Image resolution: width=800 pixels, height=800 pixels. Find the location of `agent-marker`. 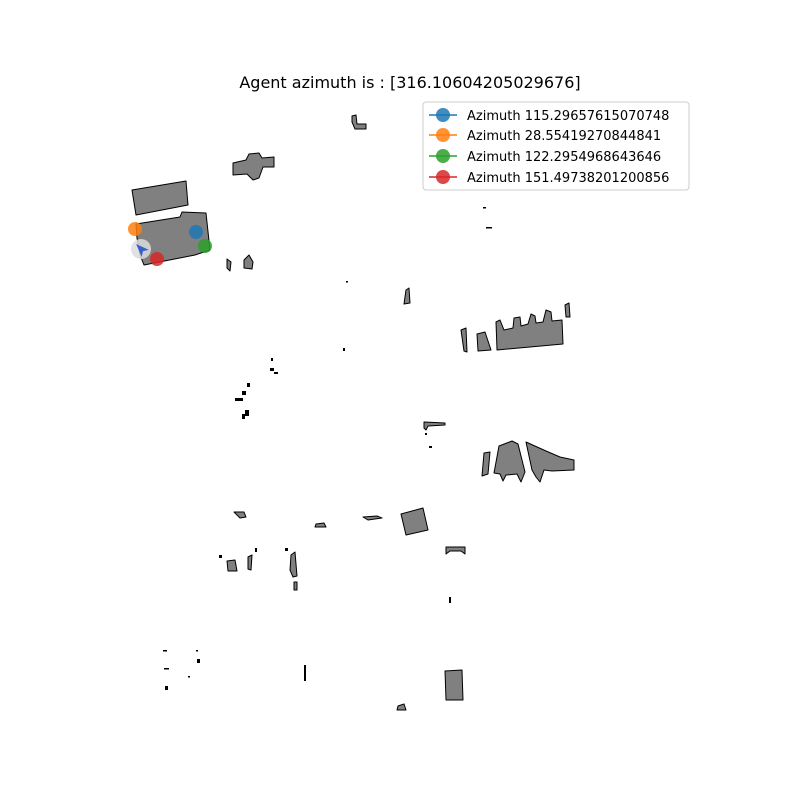

agent-marker is located at coordinates (141, 249).